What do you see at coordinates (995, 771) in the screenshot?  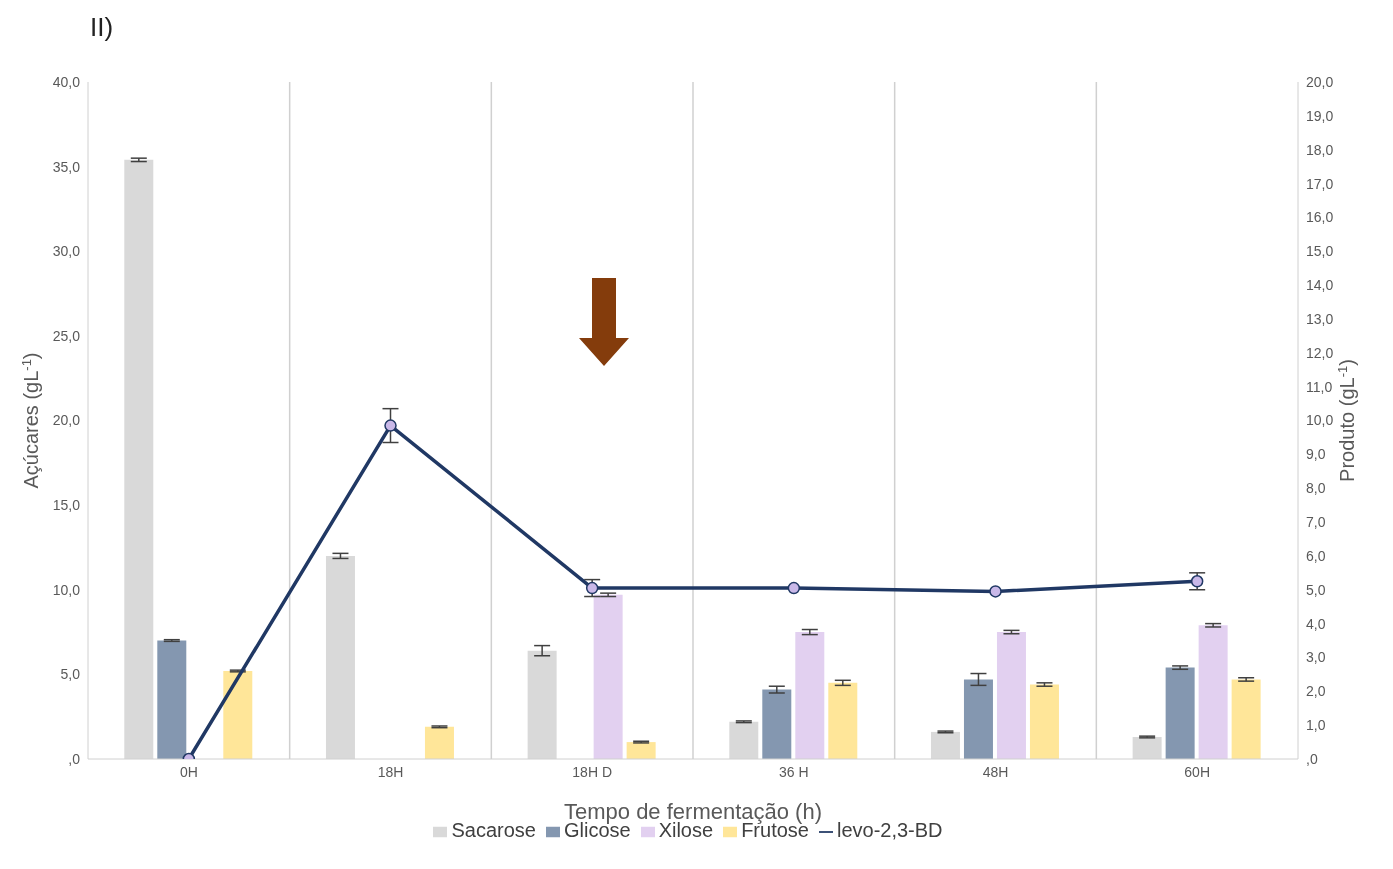 I see `x-tick-label: 48H` at bounding box center [995, 771].